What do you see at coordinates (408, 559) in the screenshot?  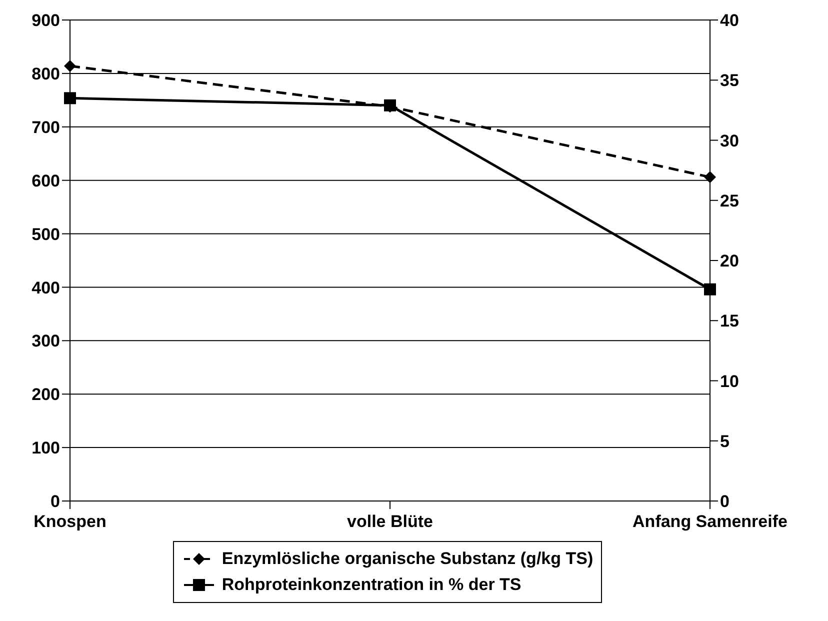 I see `legend-label: Enzymlösliche organische Substanz (g/kg TS)` at bounding box center [408, 559].